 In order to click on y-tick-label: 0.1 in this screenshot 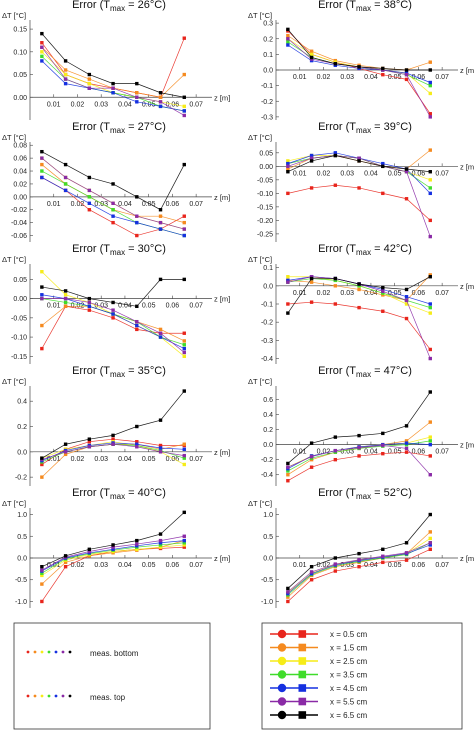, I will do `click(268, 268)`.